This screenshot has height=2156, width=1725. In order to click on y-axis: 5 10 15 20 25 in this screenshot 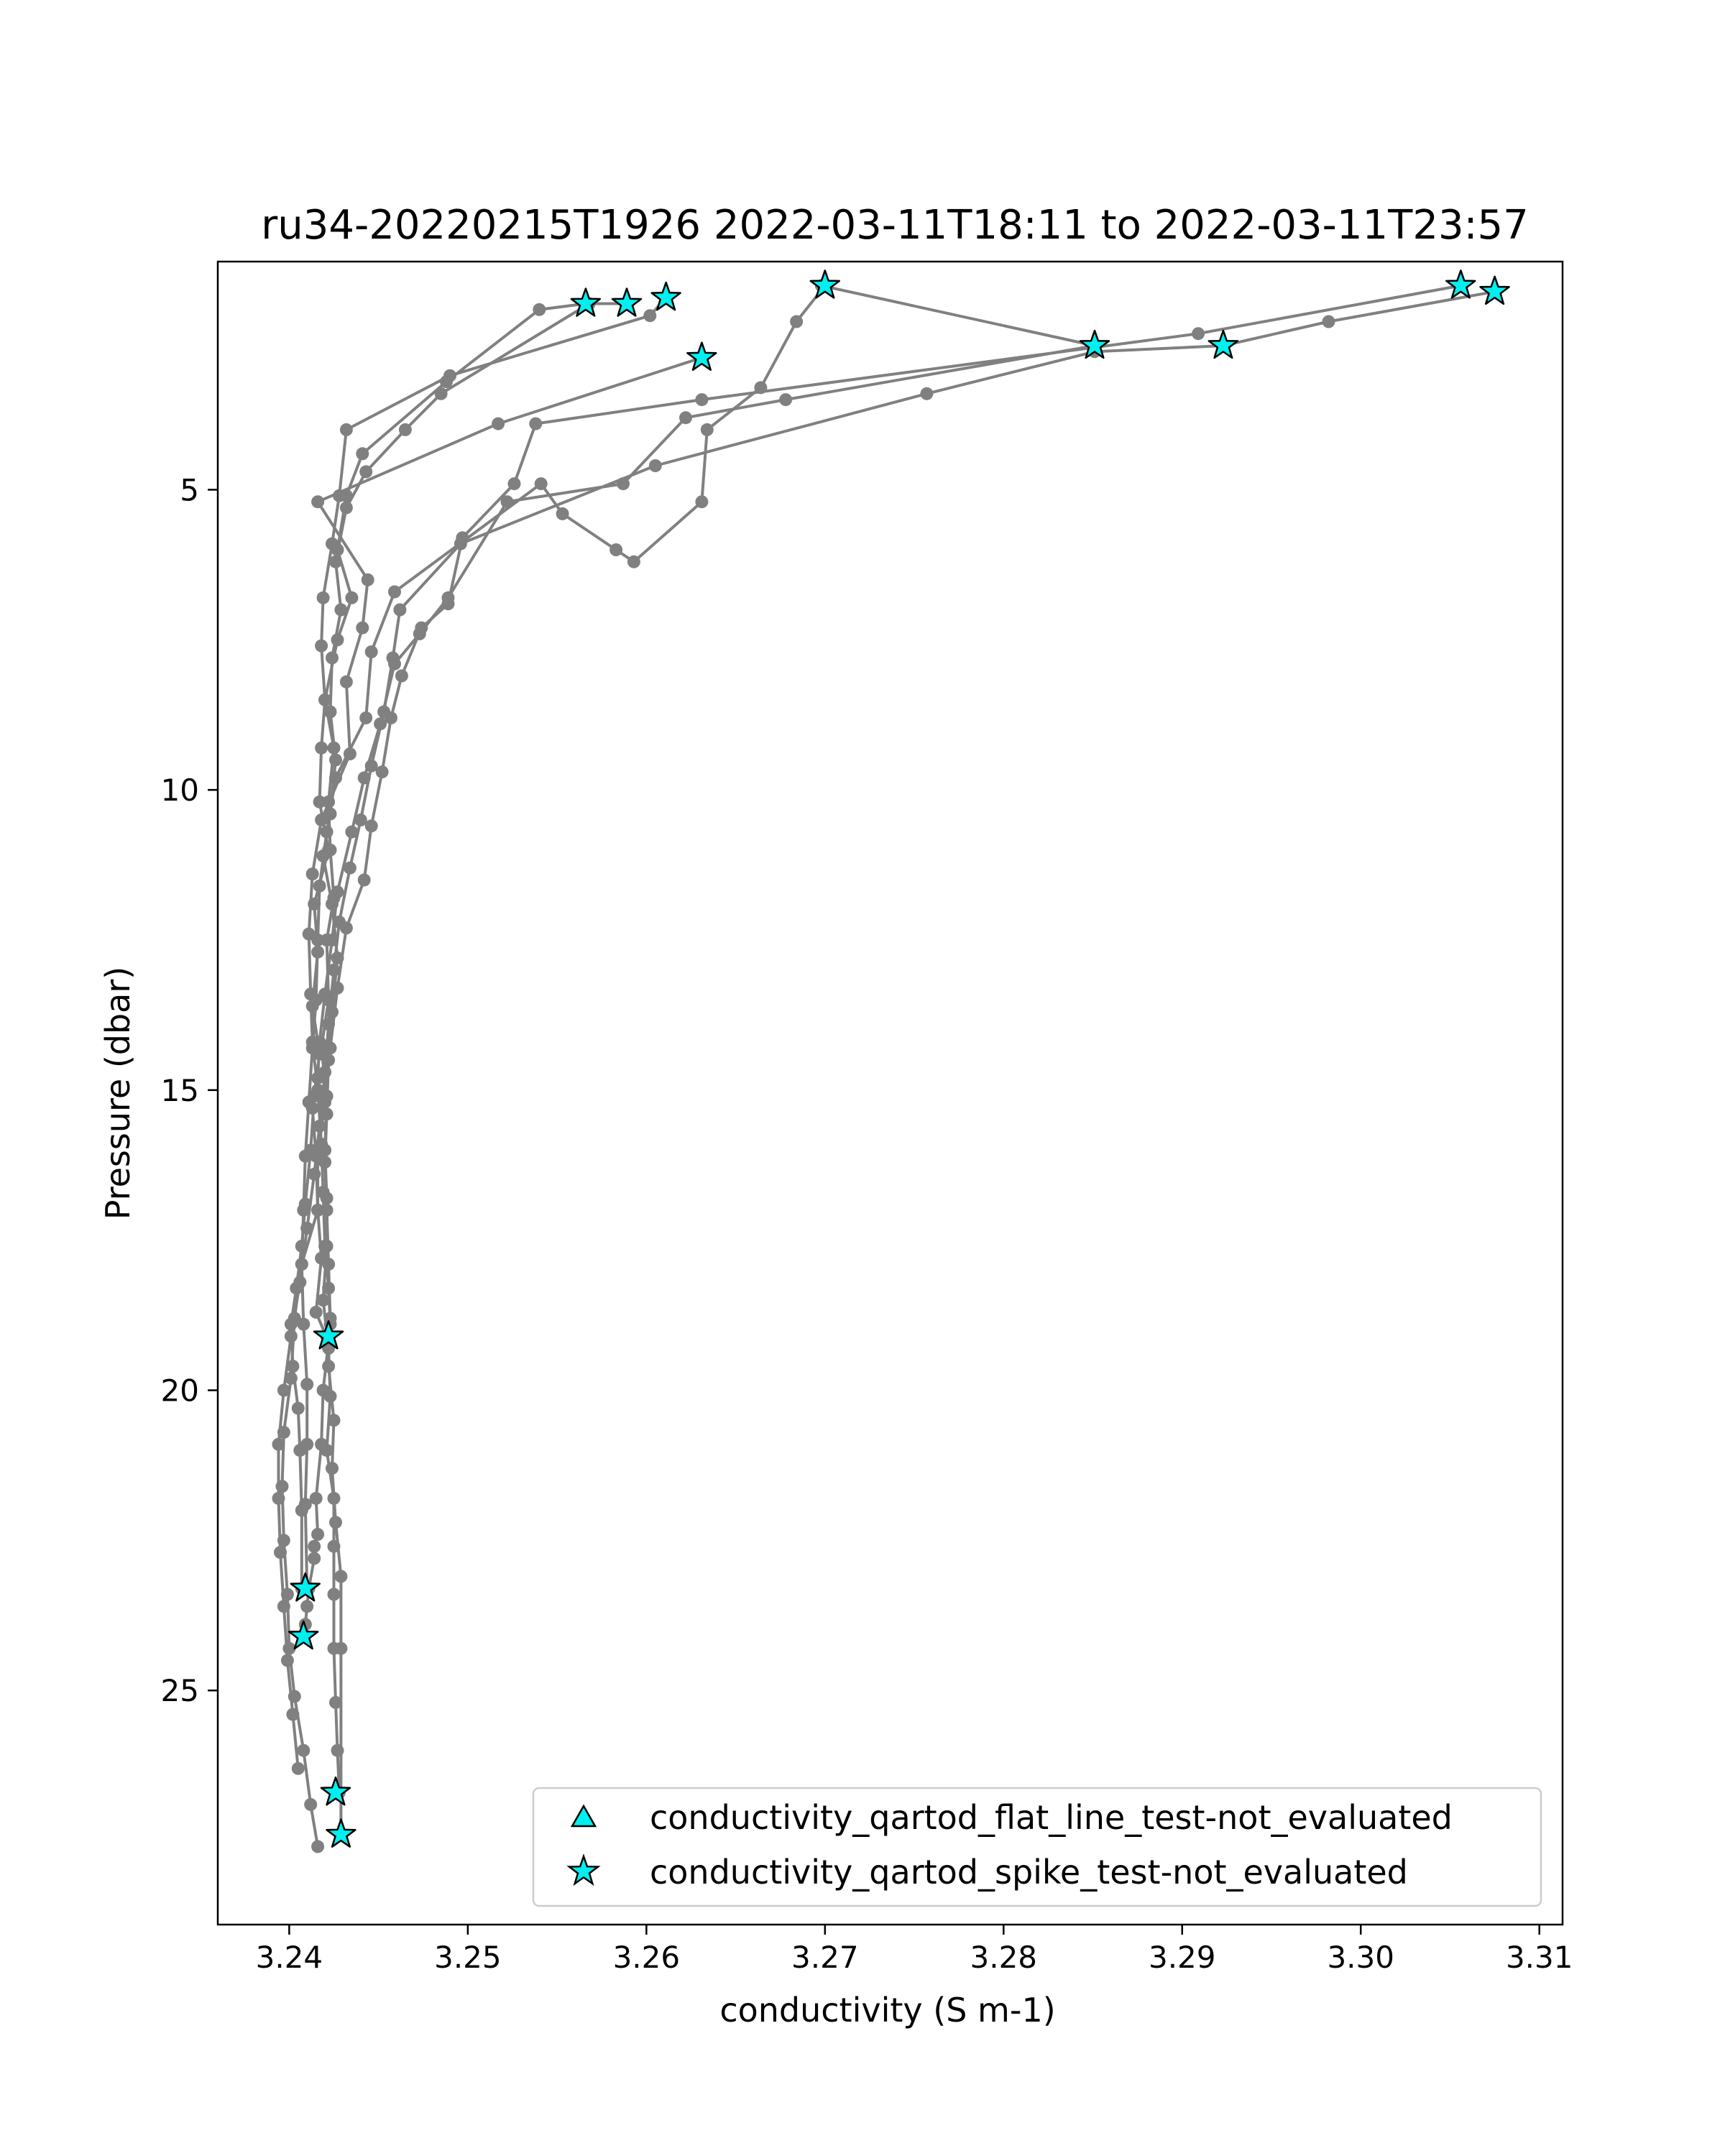, I will do `click(189, 1090)`.